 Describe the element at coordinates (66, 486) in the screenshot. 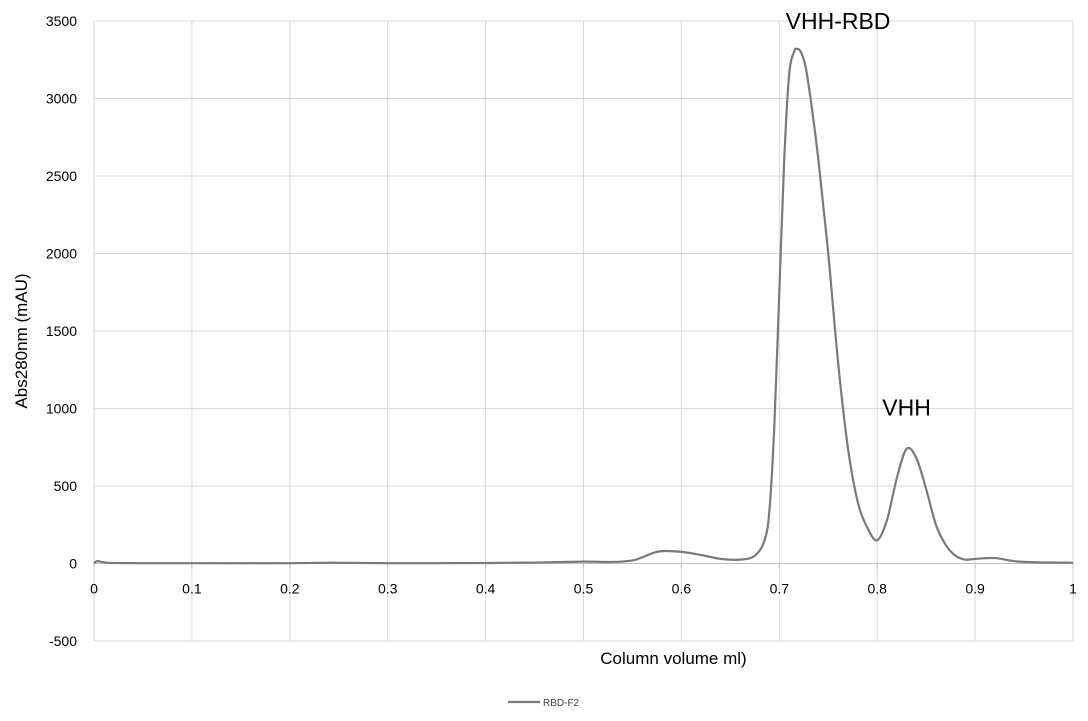

I see `y-tick-label: 500` at that location.